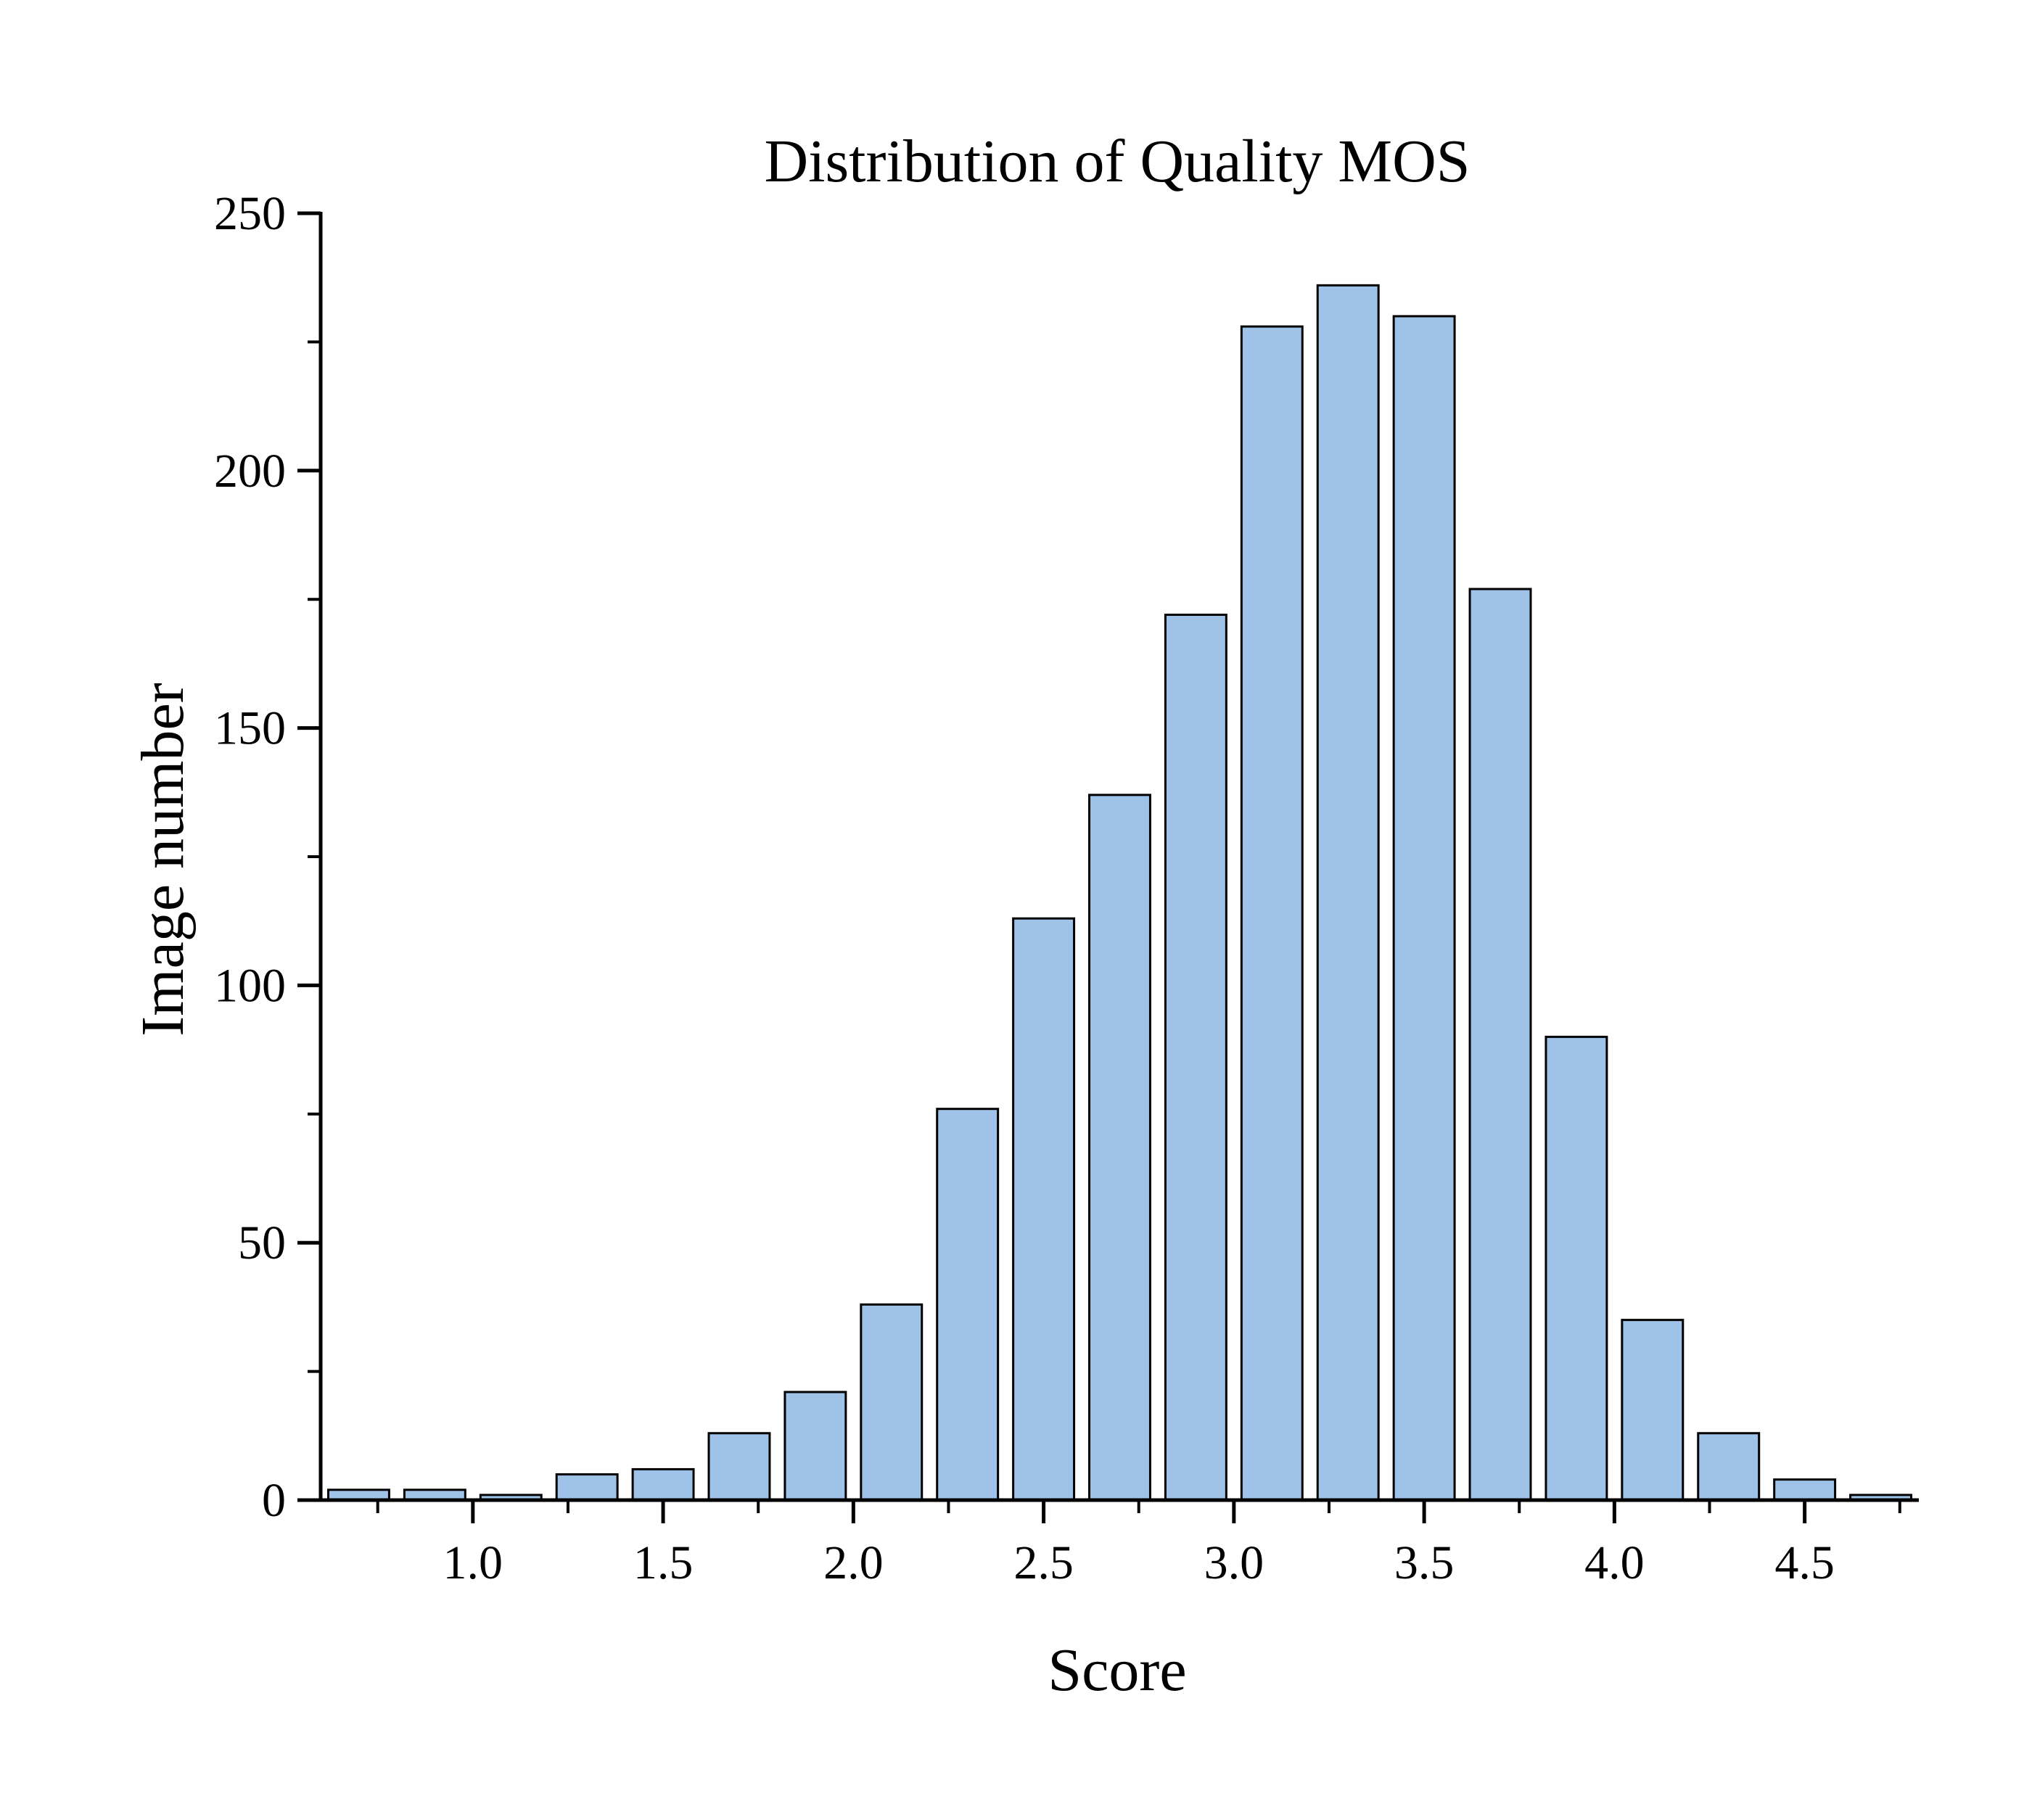 This screenshot has width=2032, height=1820. I want to click on x-tick-label: 2.0, so click(853, 1563).